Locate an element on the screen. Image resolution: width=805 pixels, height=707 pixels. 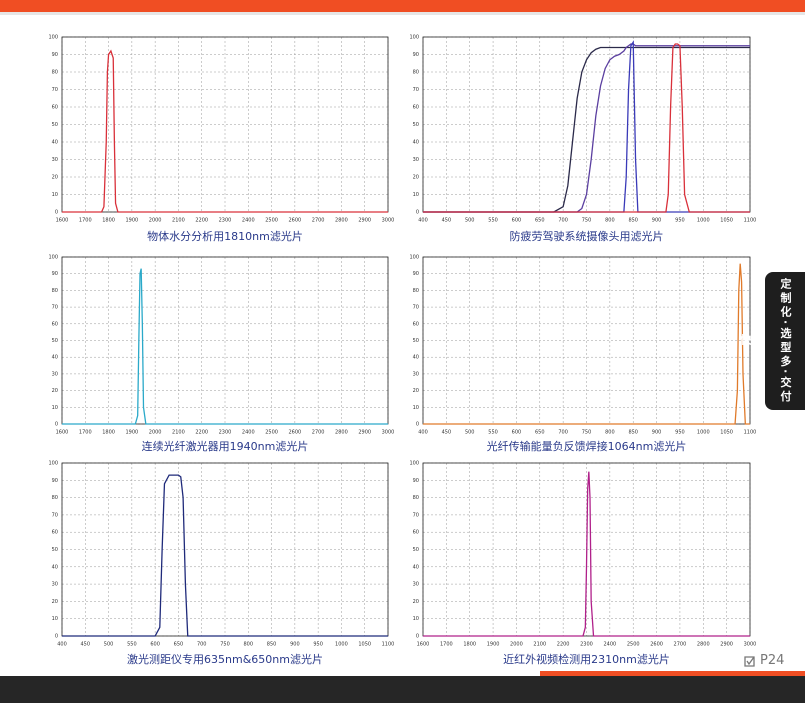
bottom-accent is located at coordinates (672, 673).